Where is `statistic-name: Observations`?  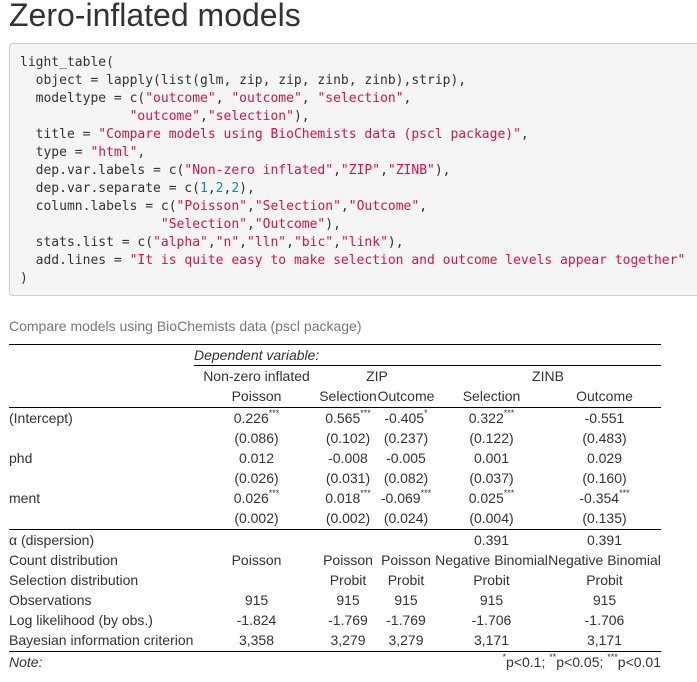
statistic-name: Observations is located at coordinates (50, 600).